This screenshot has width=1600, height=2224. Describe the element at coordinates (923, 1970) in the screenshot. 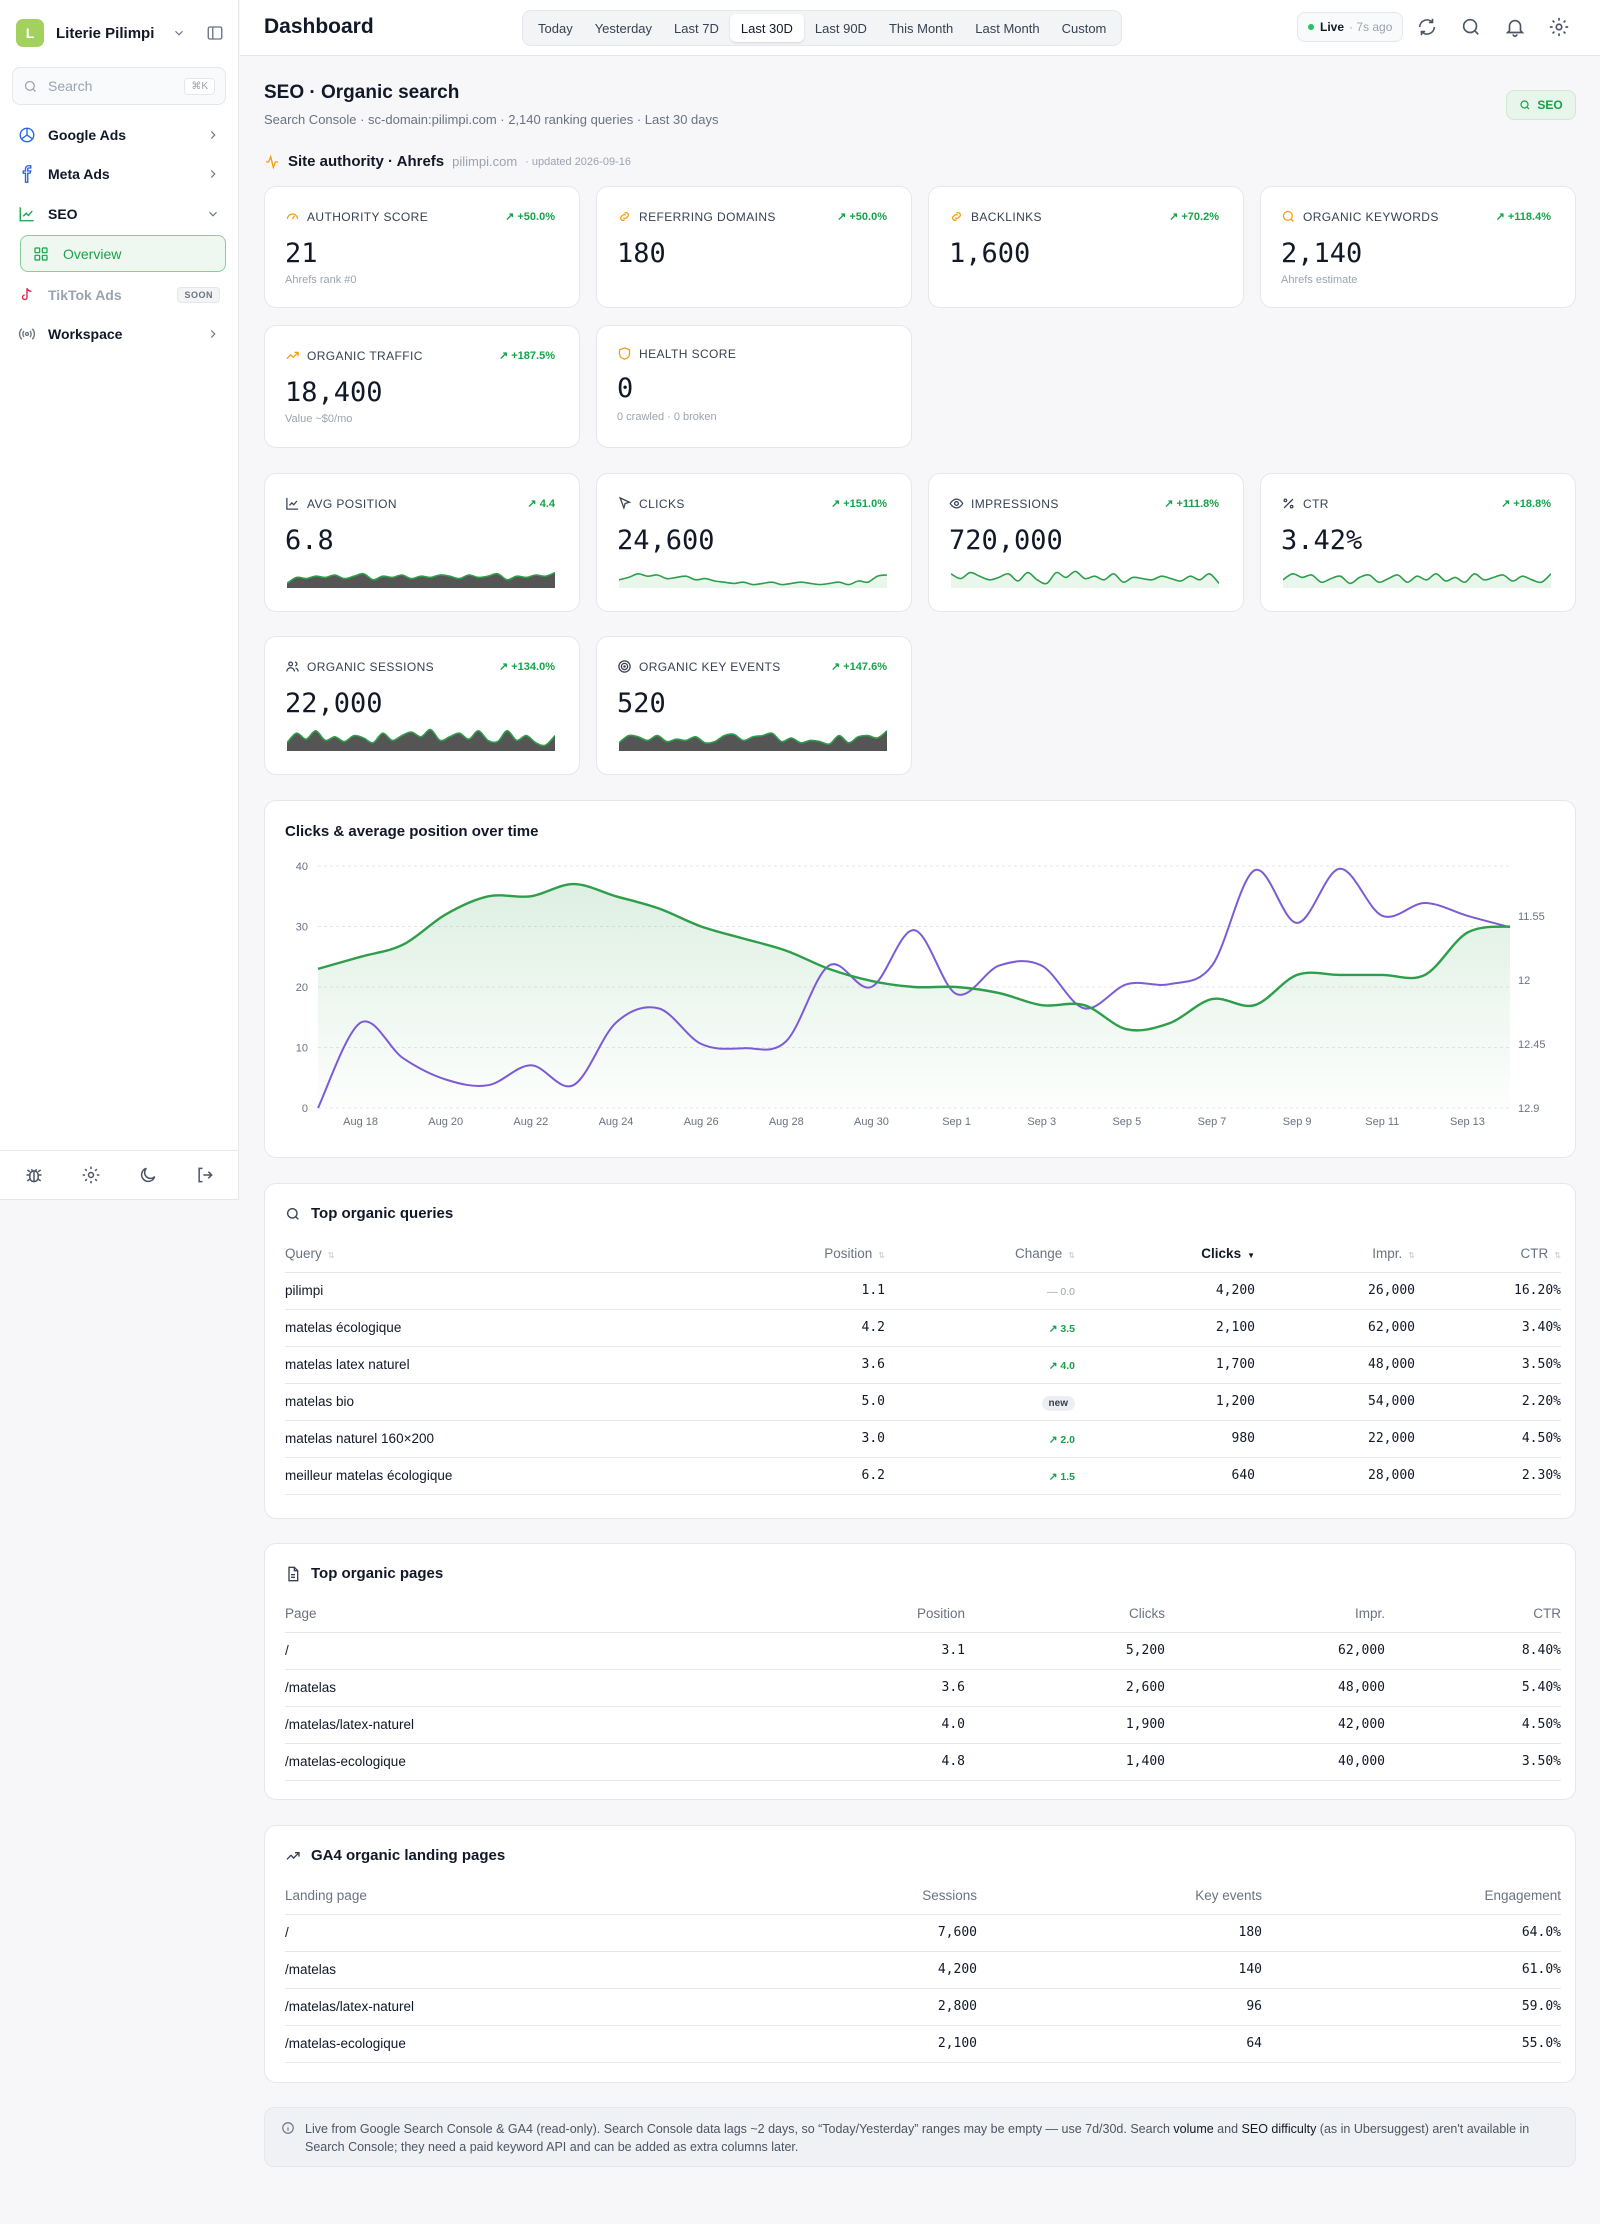

I see `landing-row: /matelas 4,200 140 61.0%` at that location.